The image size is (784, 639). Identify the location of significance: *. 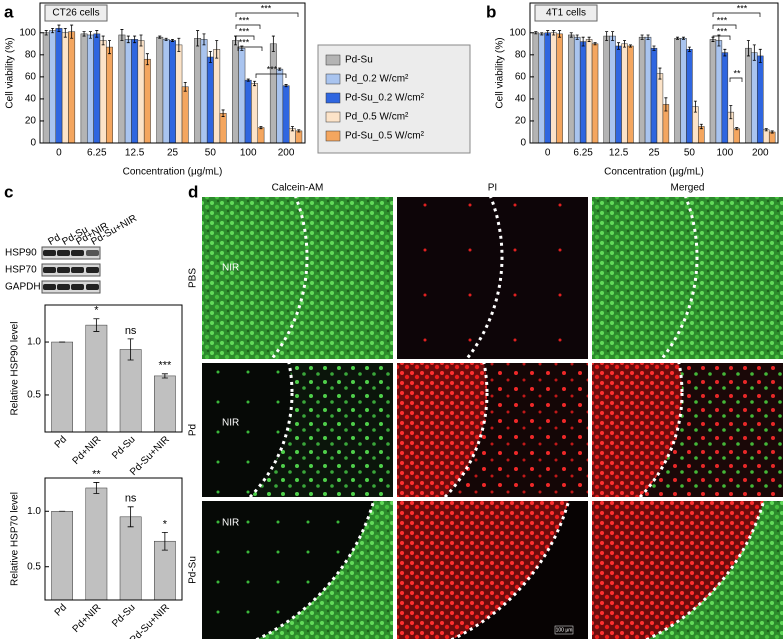
(96, 311).